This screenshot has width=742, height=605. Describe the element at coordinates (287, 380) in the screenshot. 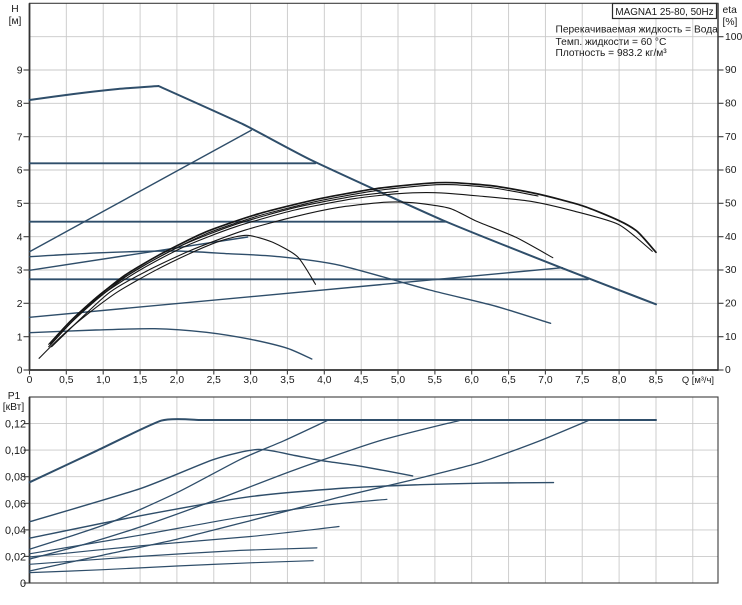

I see `svg-text: 3,5` at that location.